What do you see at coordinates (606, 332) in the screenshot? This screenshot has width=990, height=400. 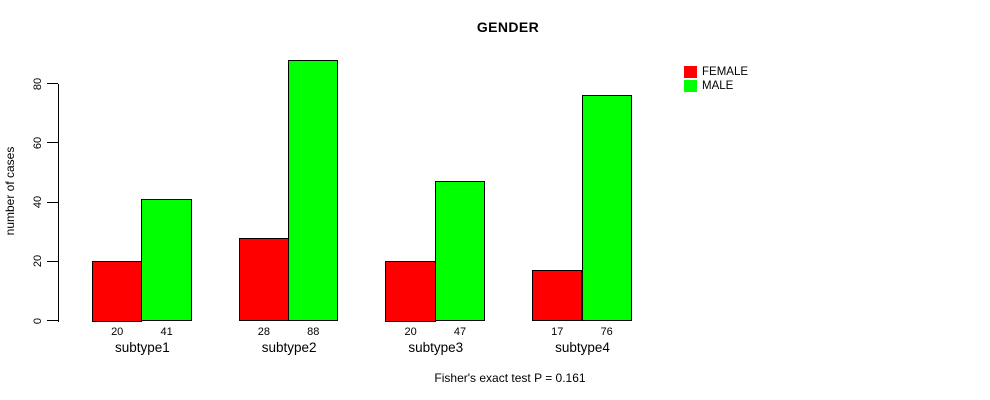 I see `bar-value-label: 76` at bounding box center [606, 332].